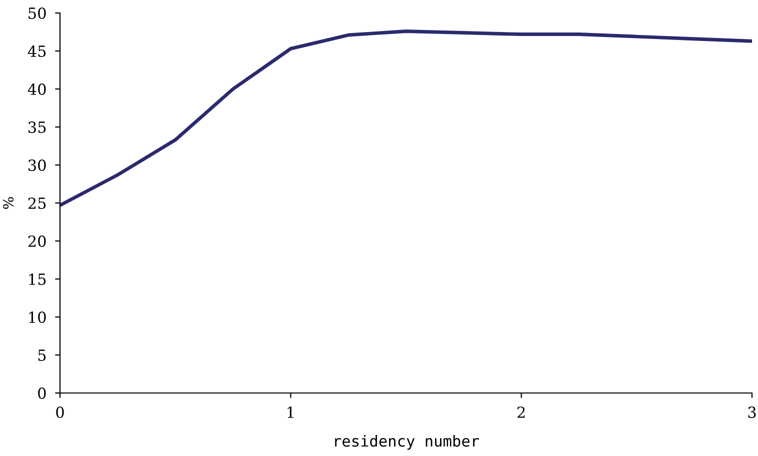 The width and height of the screenshot is (758, 456). What do you see at coordinates (37, 165) in the screenshot?
I see `y-tick-label: 30` at bounding box center [37, 165].